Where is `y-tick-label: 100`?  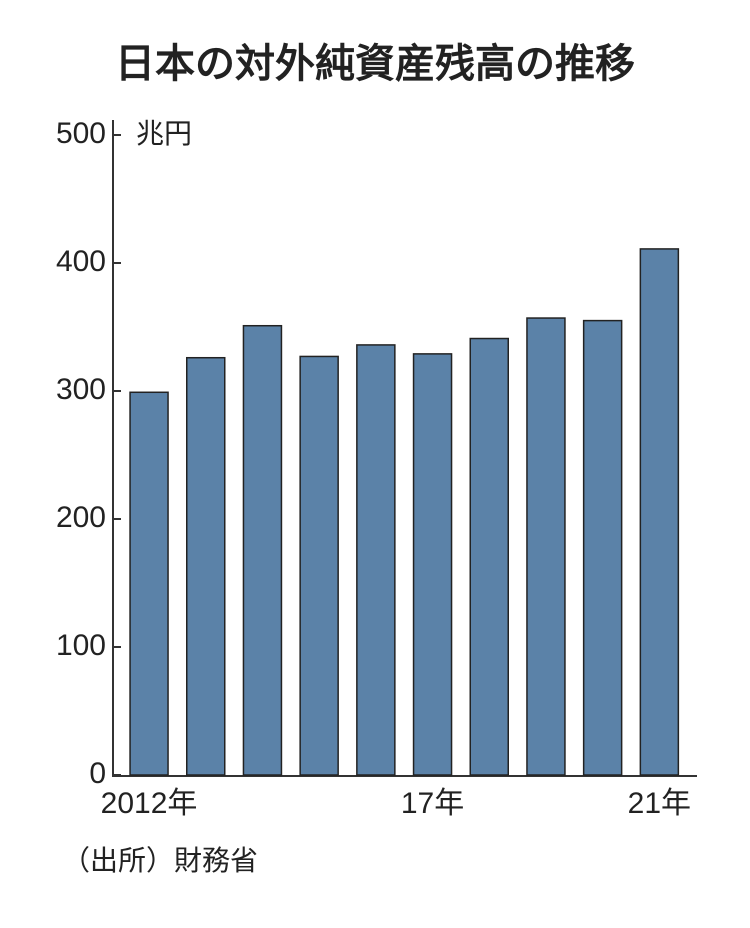 y-tick-label: 100 is located at coordinates (81, 645).